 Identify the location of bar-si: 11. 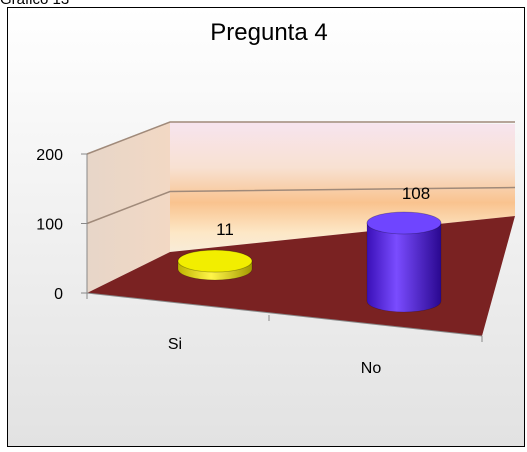
(215, 250).